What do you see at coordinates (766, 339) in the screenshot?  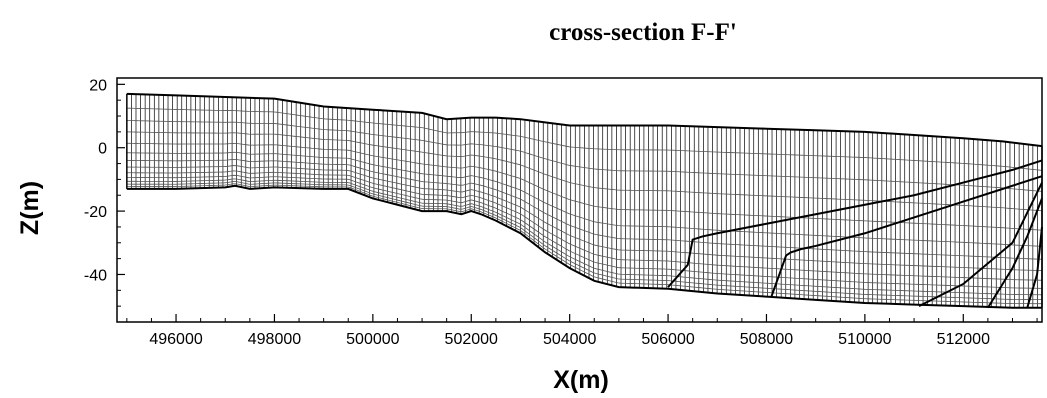 I see `x-tick-label: 508000` at bounding box center [766, 339].